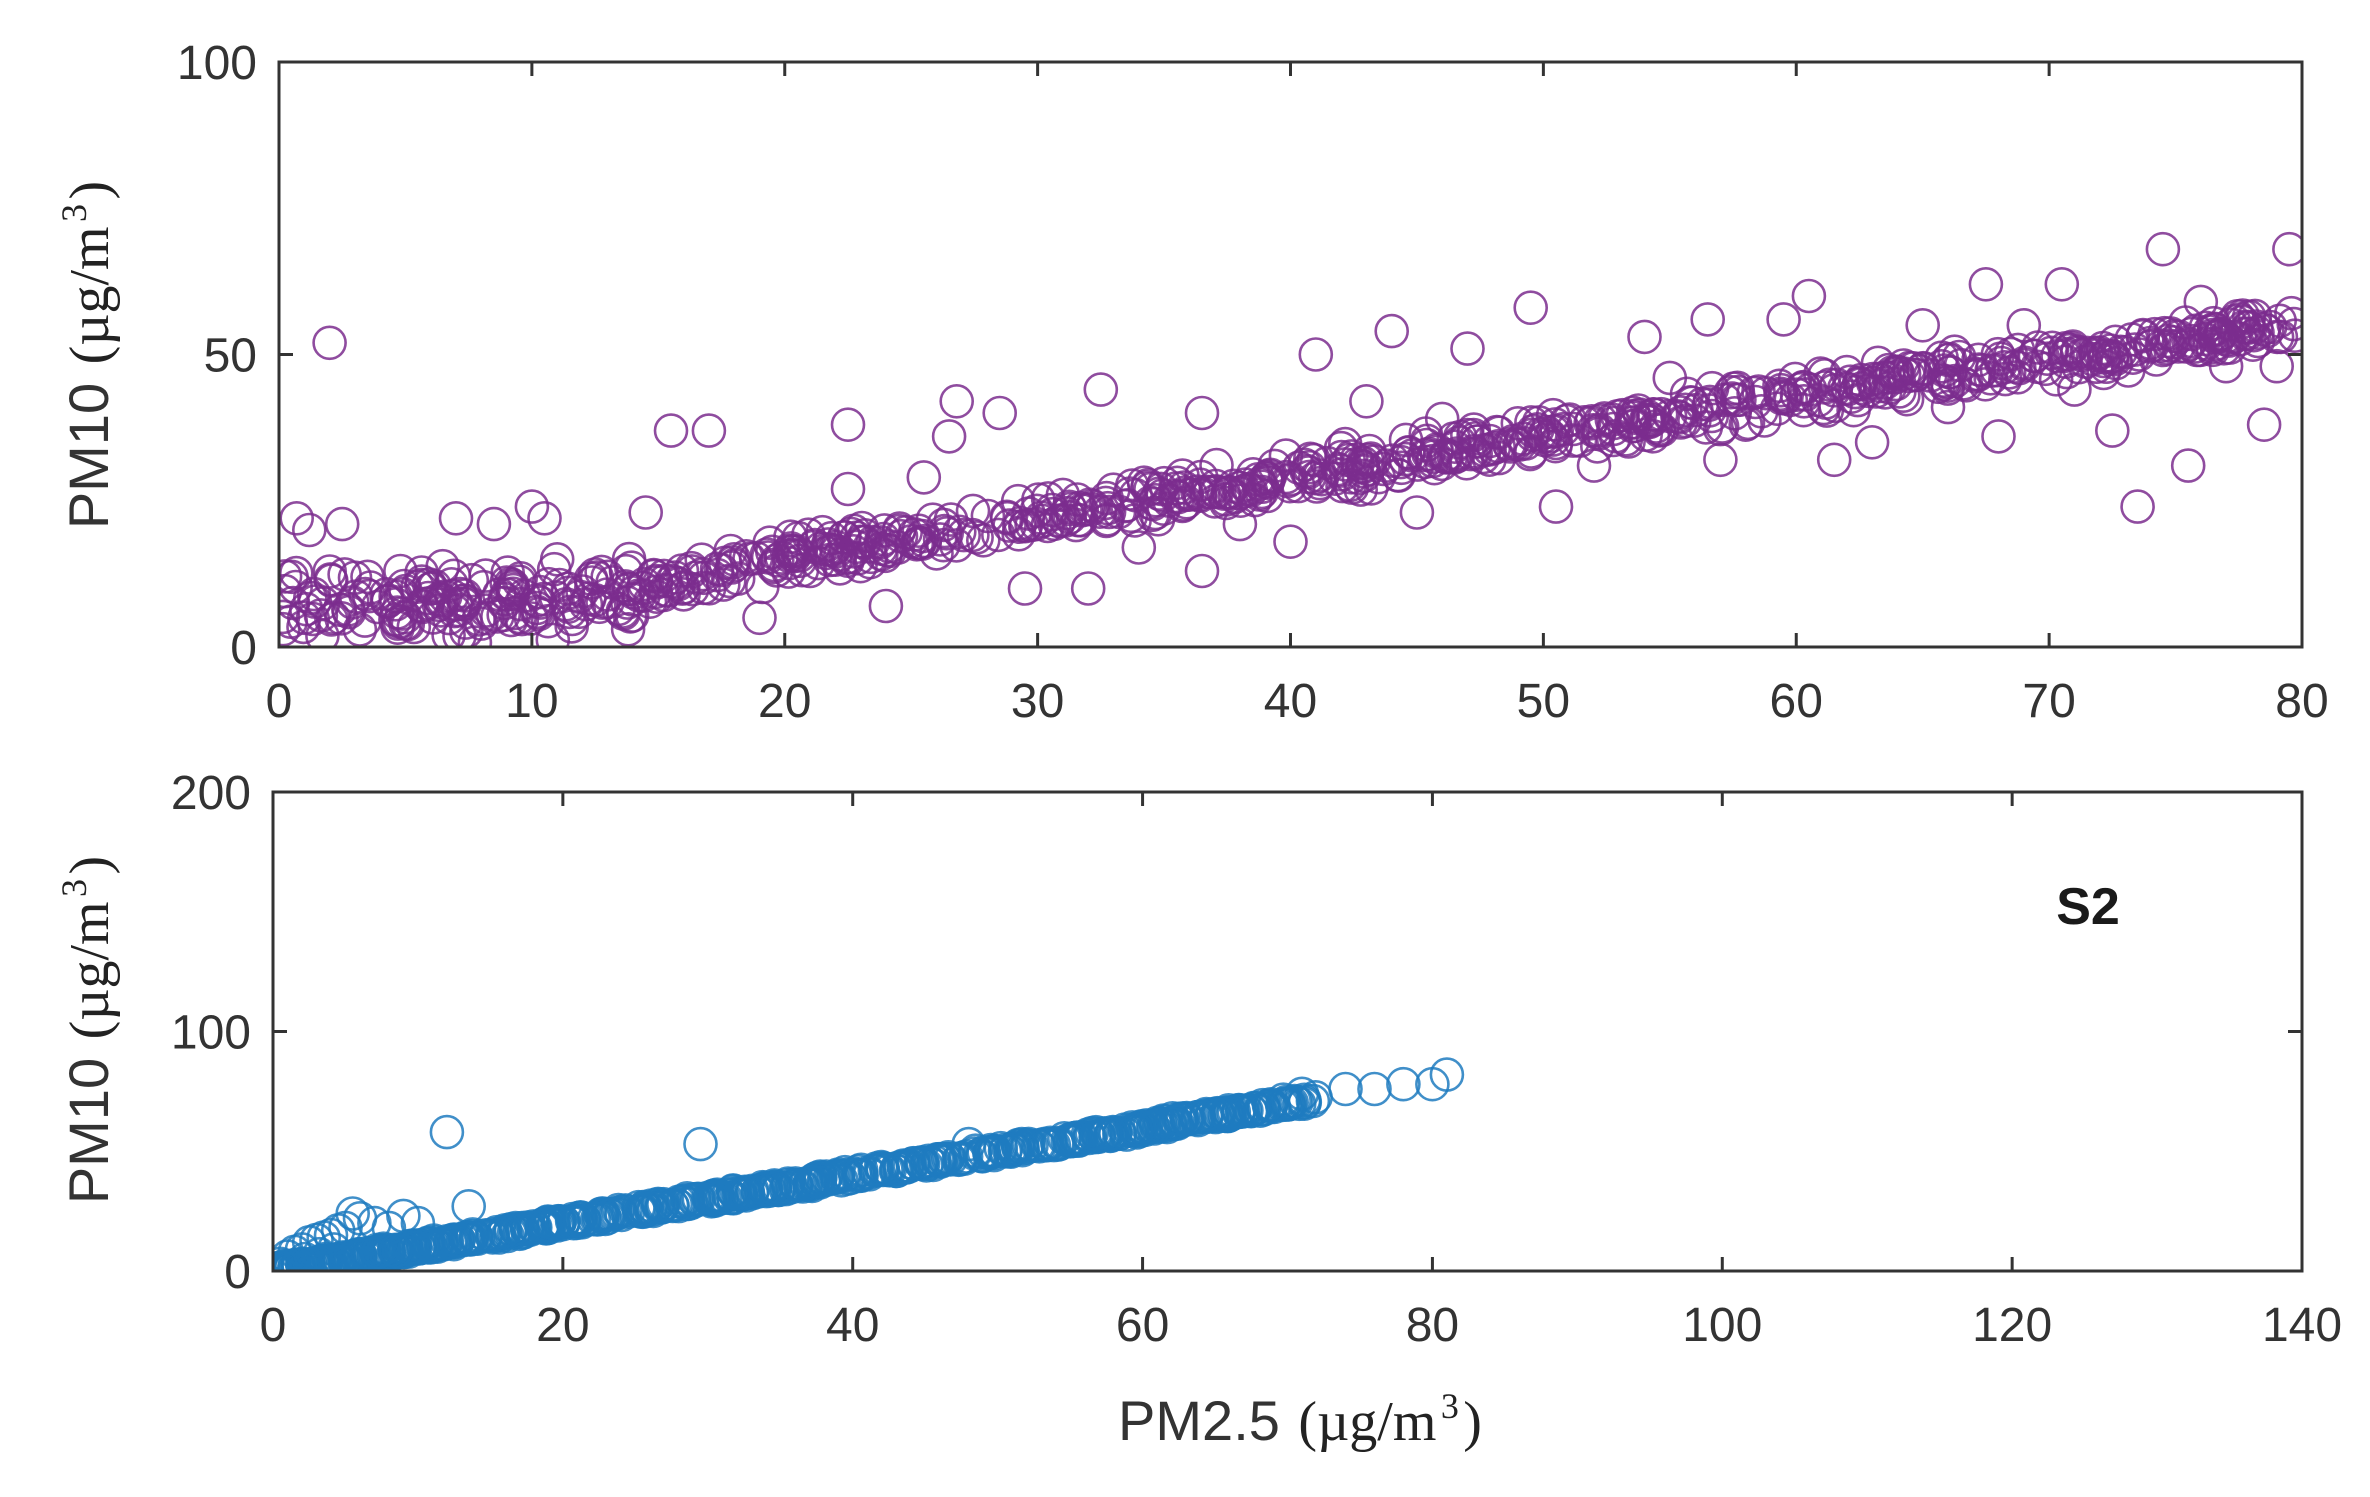 Image resolution: width=2370 pixels, height=1497 pixels. Describe the element at coordinates (230, 356) in the screenshot. I see `y-tick-label: 50` at that location.